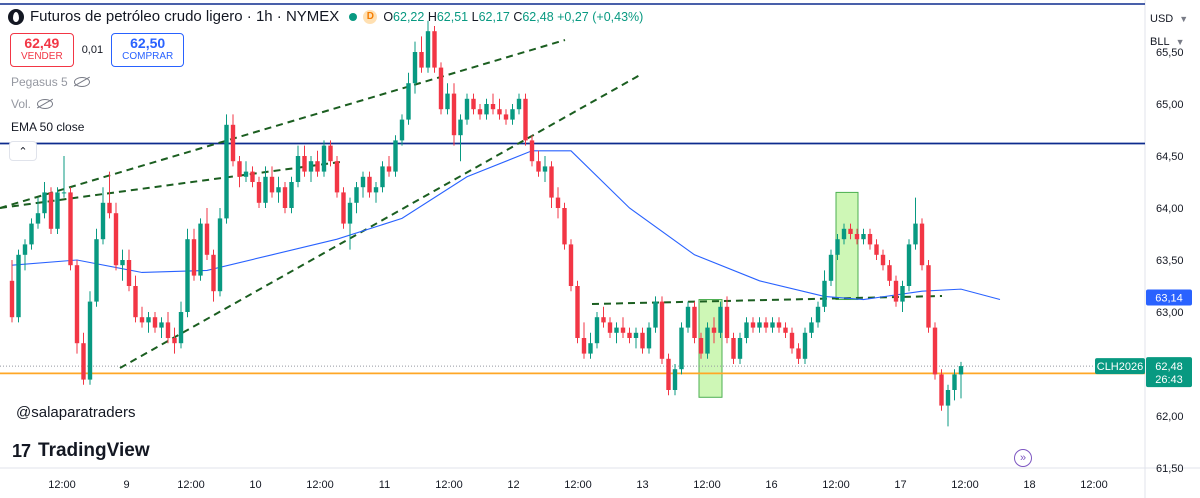 The image size is (1200, 498). What do you see at coordinates (1162, 19) in the screenshot?
I see `currency-label: USD` at bounding box center [1162, 19].